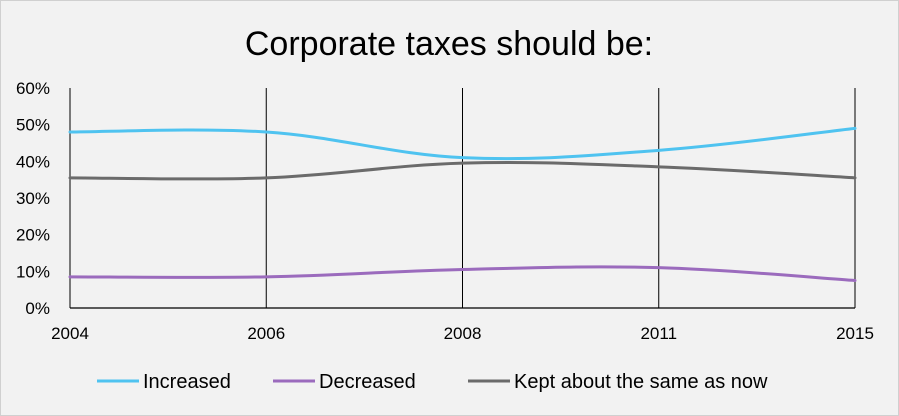 The width and height of the screenshot is (899, 416). Describe the element at coordinates (641, 382) in the screenshot. I see `legend-label: Kept about the same as now` at that location.